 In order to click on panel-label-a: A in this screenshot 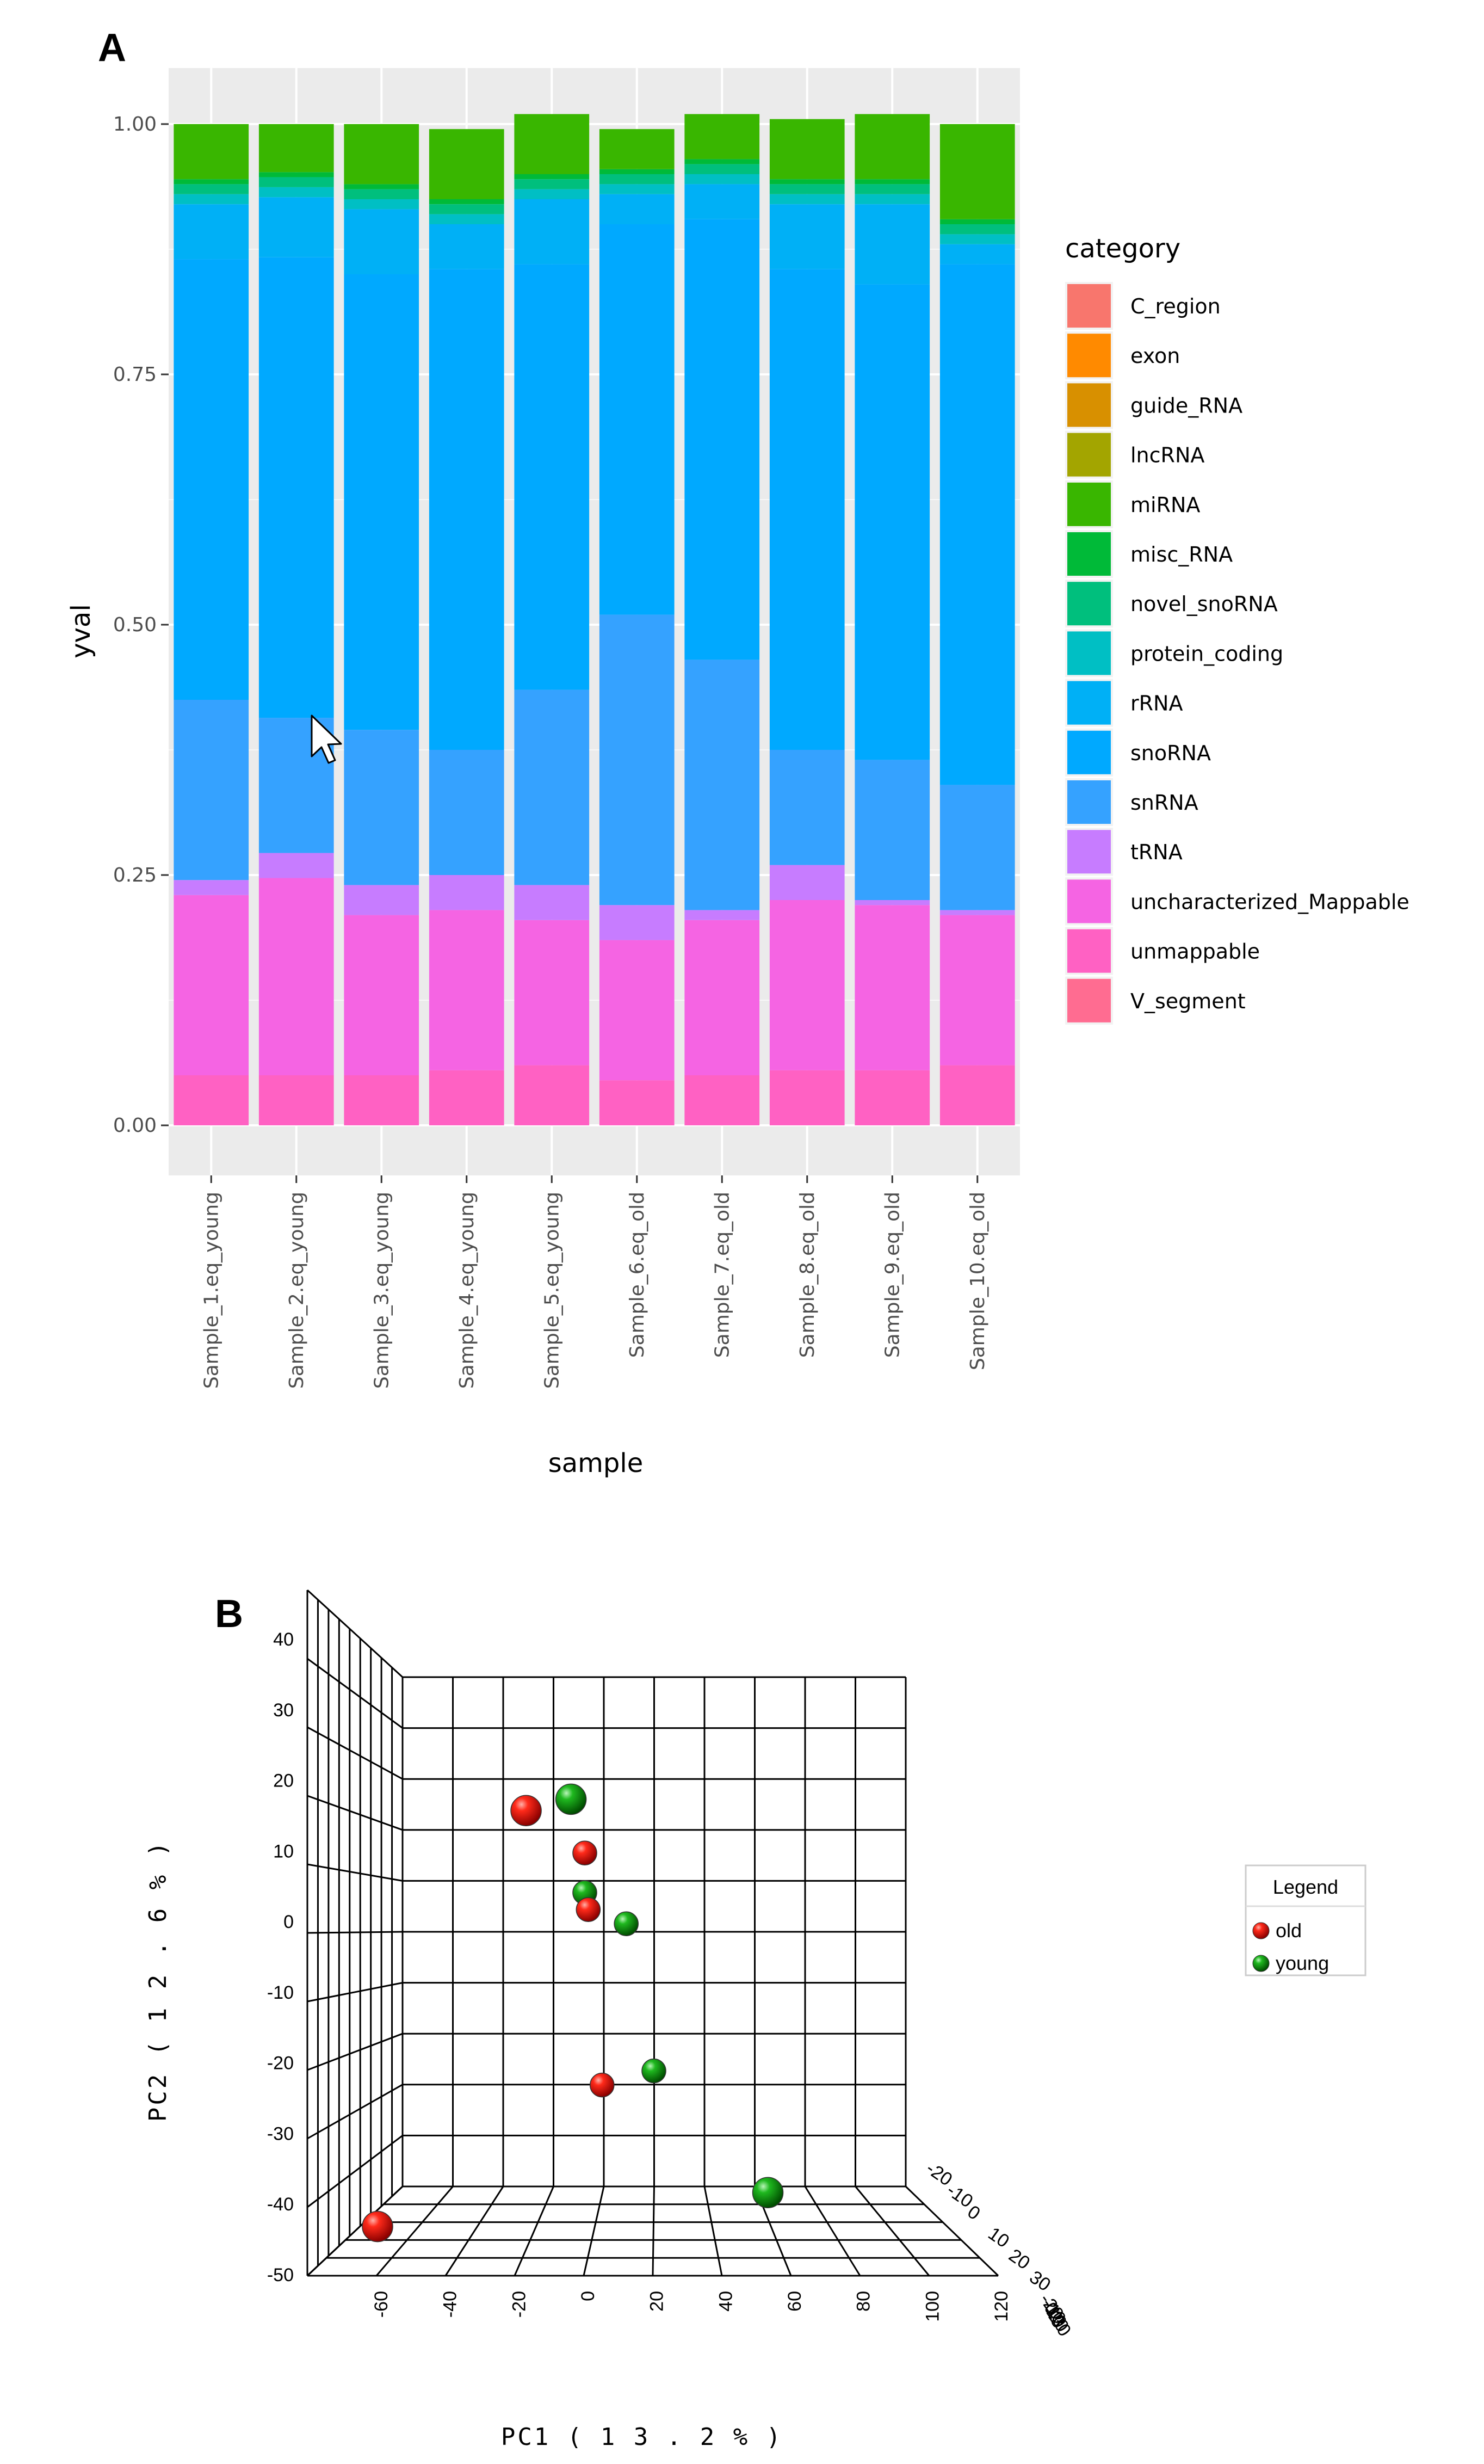, I will do `click(112, 48)`.